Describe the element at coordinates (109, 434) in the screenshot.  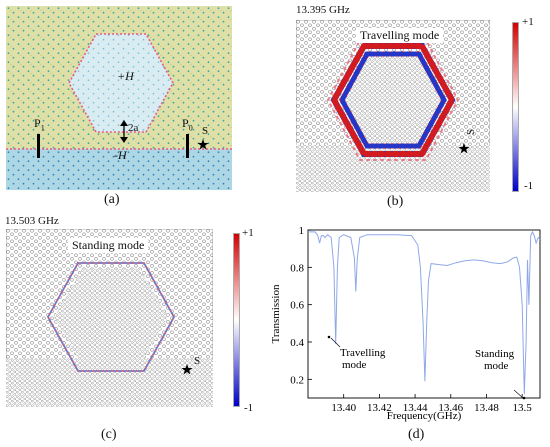
I see `panel-c-label: (c)` at that location.